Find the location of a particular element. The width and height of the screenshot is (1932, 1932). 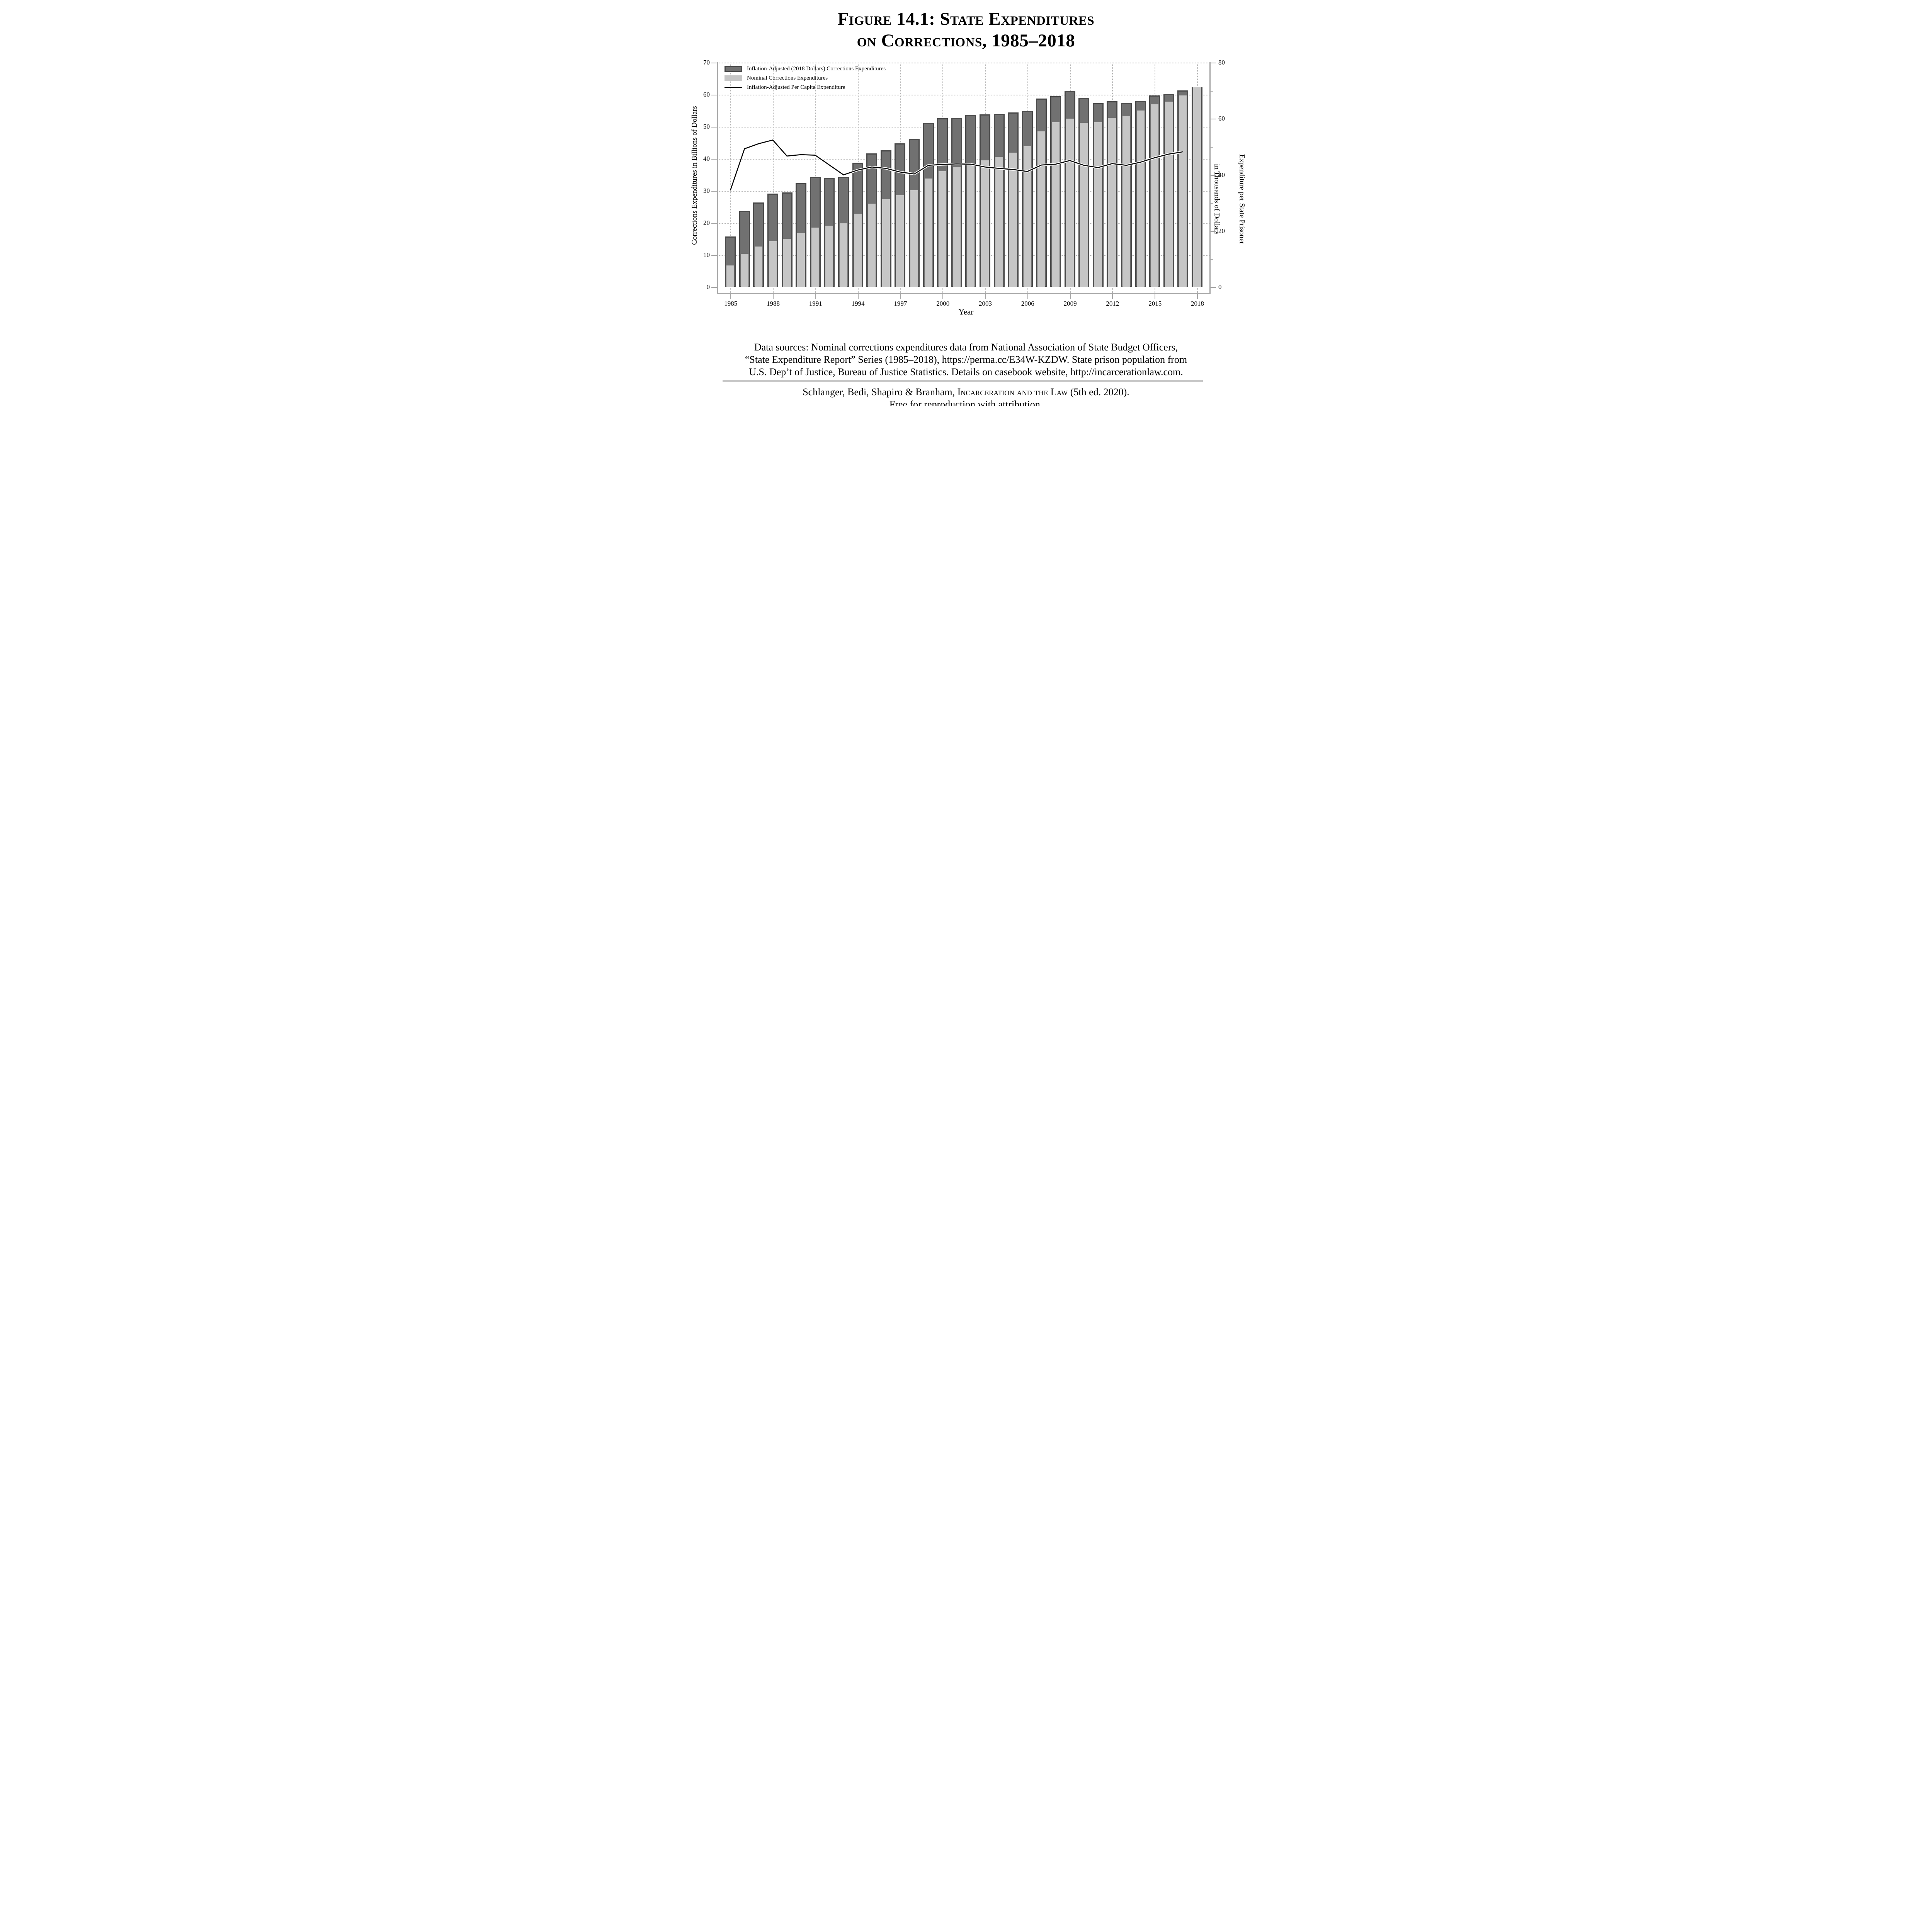

x-axis-tick-label: 2018 is located at coordinates (1198, 303).